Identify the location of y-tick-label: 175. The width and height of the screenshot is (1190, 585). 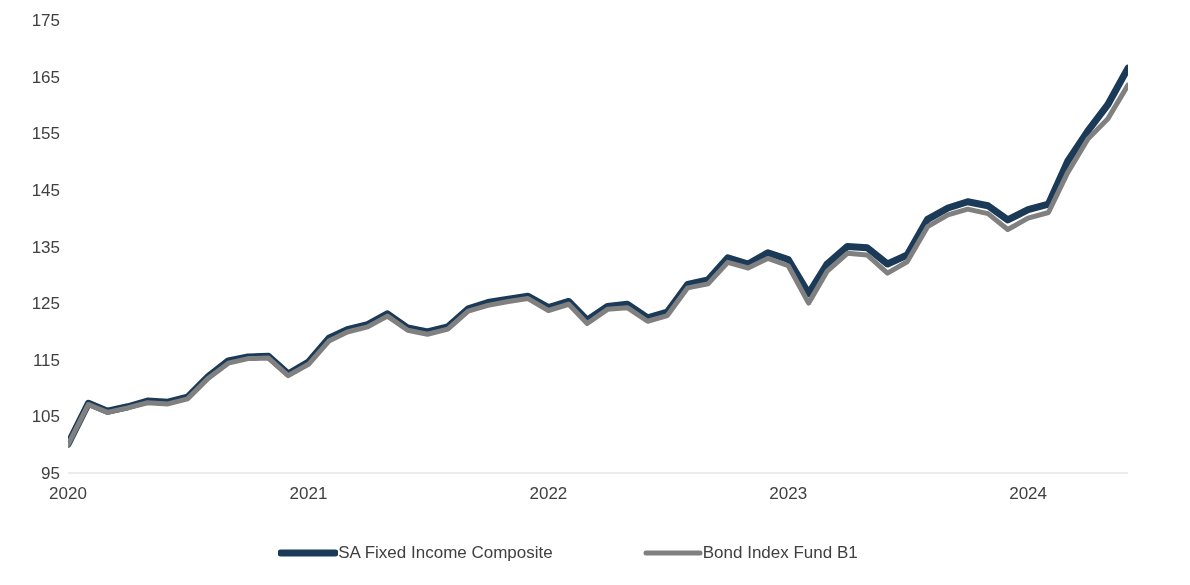
(45, 21).